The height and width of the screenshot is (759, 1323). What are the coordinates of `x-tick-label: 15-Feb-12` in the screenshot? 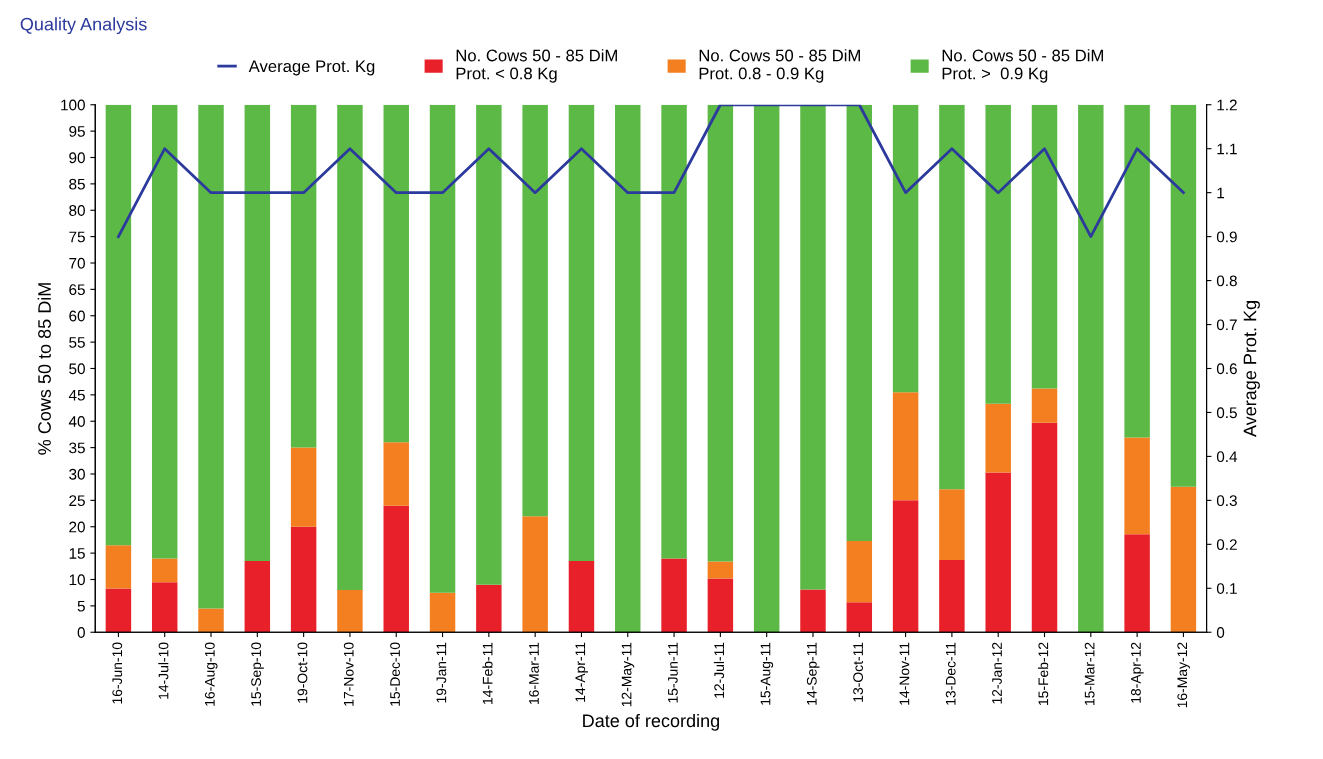 It's located at (1043, 673).